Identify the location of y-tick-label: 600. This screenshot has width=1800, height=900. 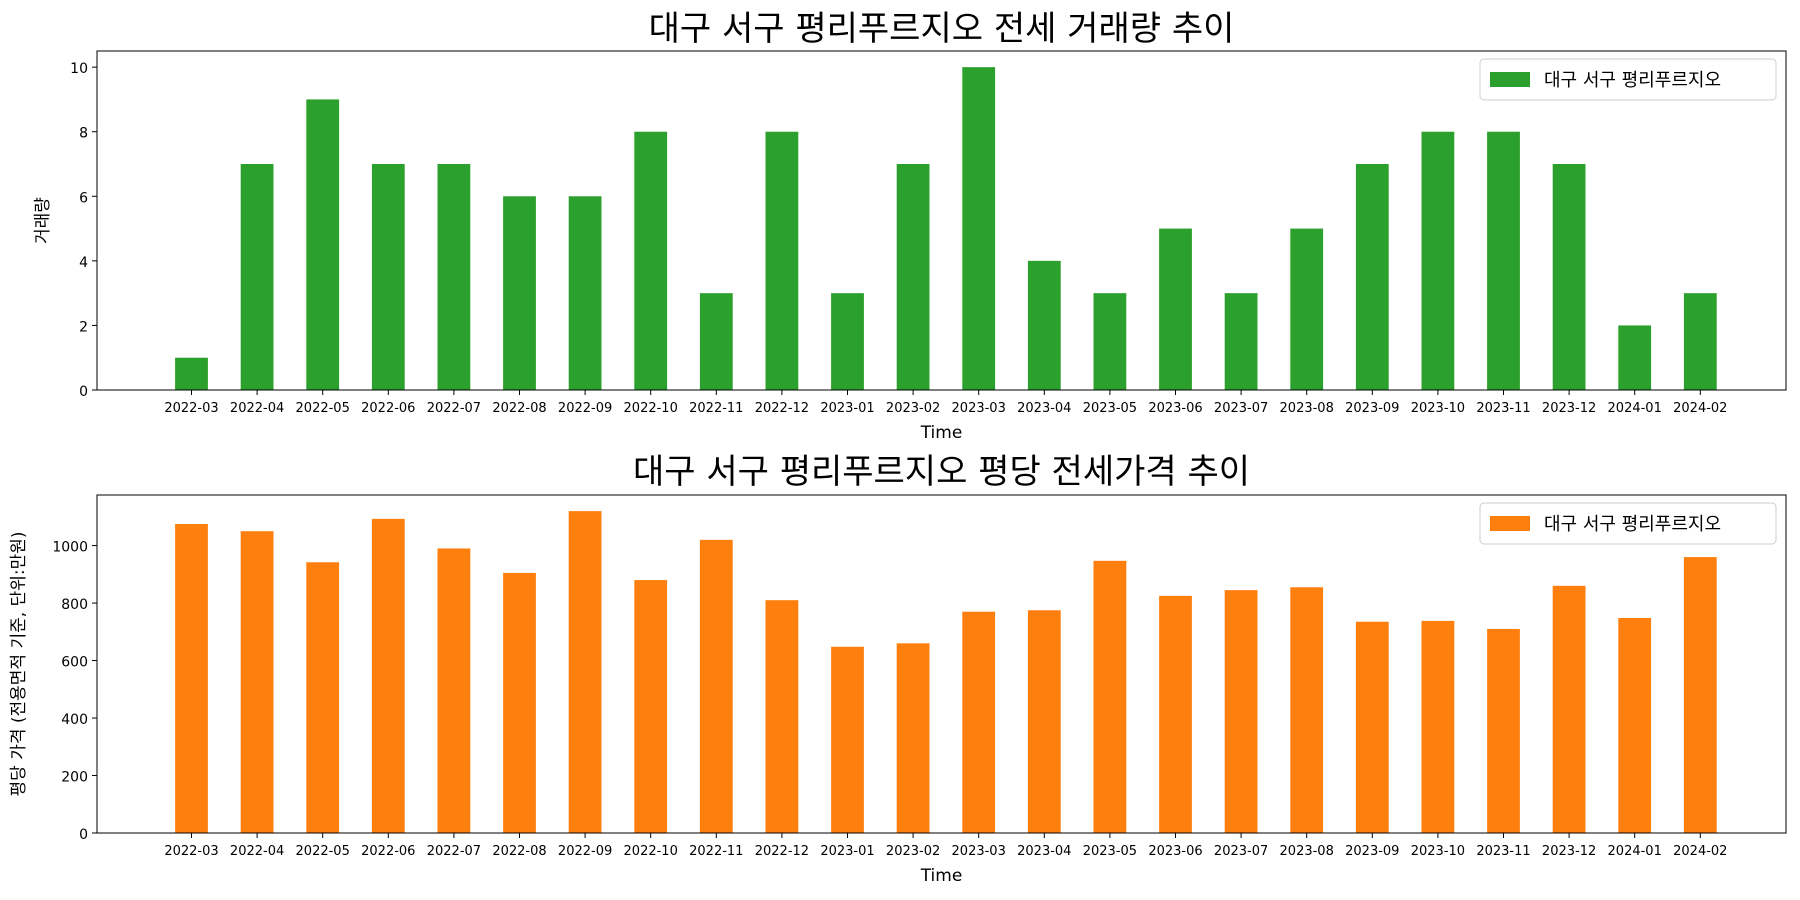
(74, 663).